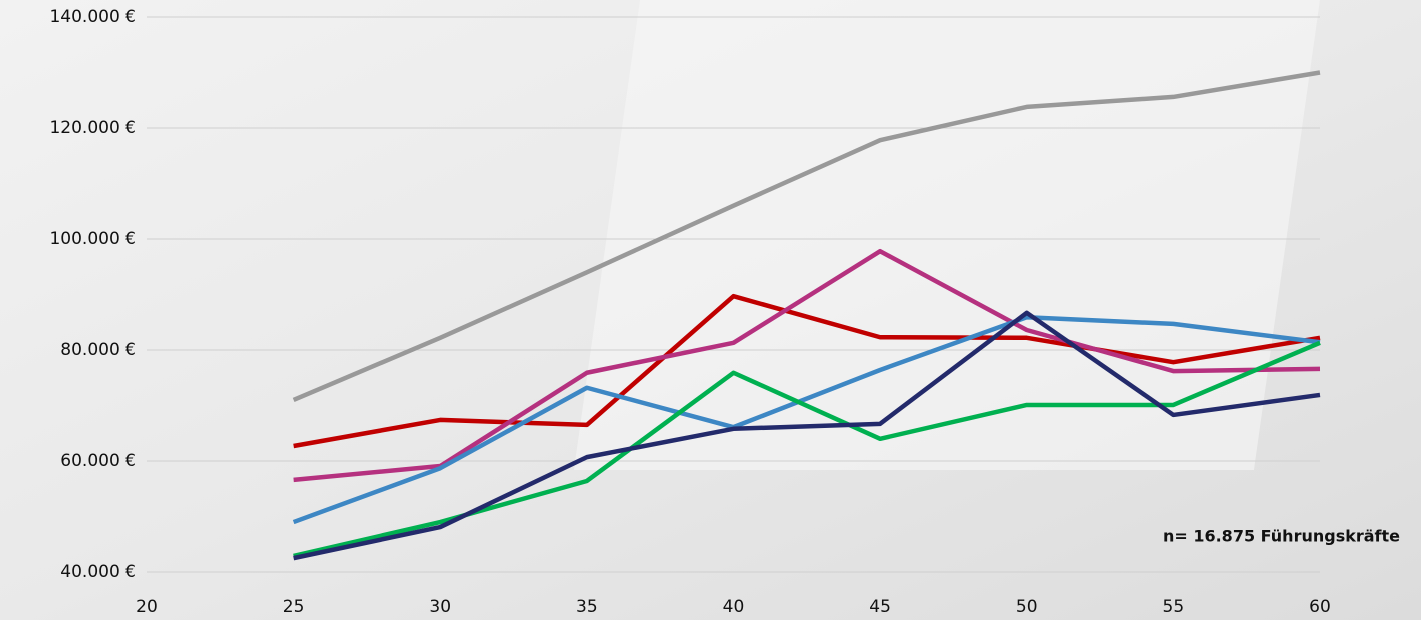  Describe the element at coordinates (92, 128) in the screenshot. I see `y-tick-label: 120.000 €` at that location.